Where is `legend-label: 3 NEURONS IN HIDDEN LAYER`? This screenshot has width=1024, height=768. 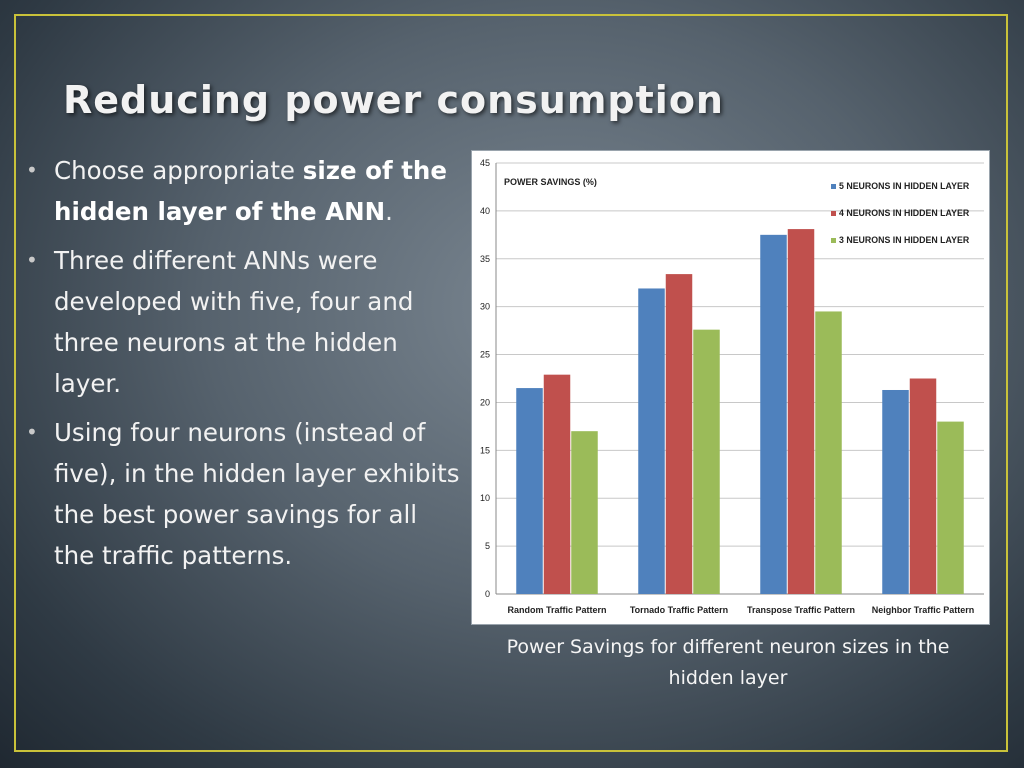 legend-label: 3 NEURONS IN HIDDEN LAYER is located at coordinates (904, 240).